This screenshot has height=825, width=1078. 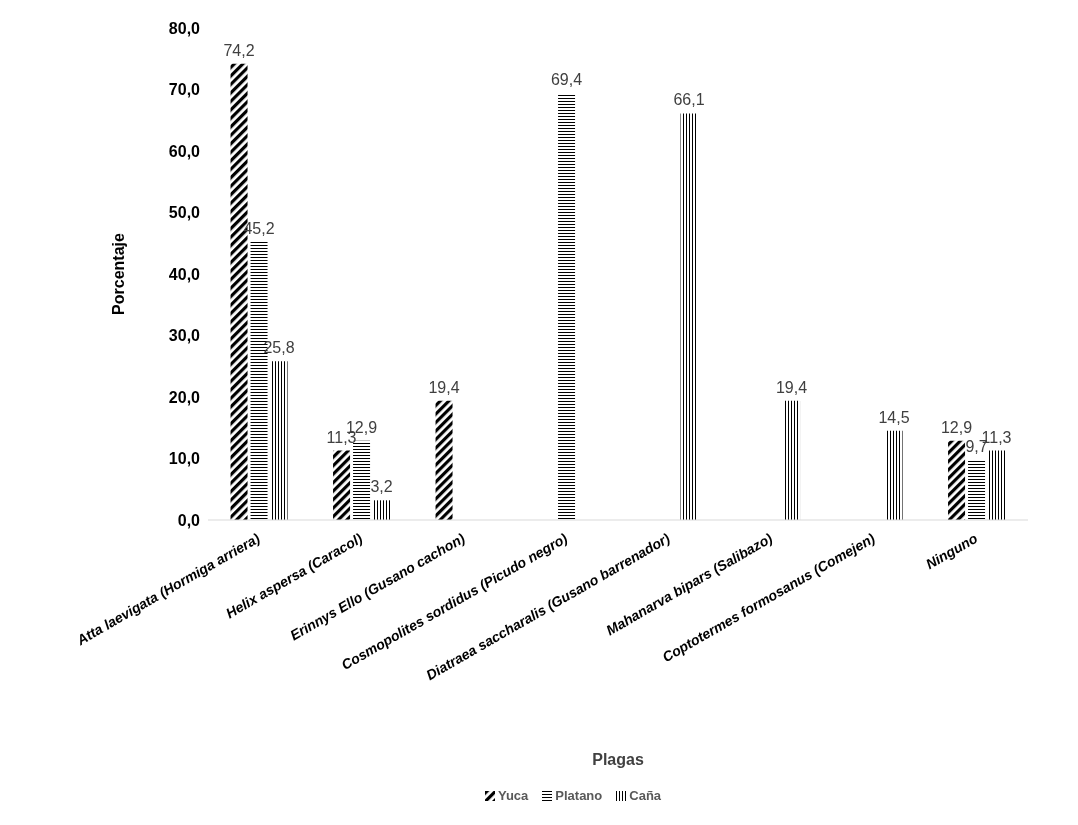 What do you see at coordinates (184, 151) in the screenshot?
I see `y-tick-label: 60,0` at bounding box center [184, 151].